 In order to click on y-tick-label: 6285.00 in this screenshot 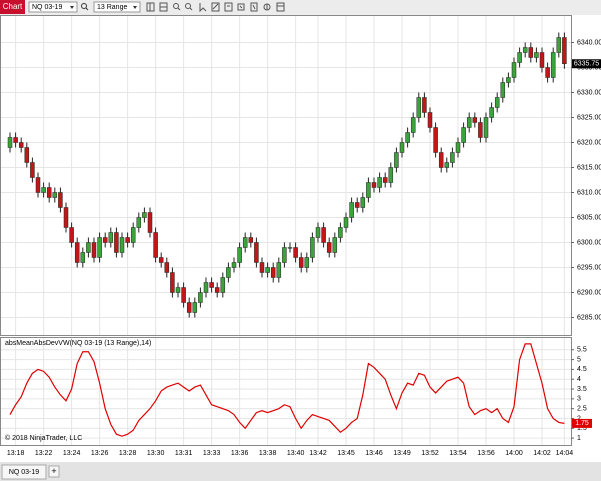, I will do `click(589, 317)`.